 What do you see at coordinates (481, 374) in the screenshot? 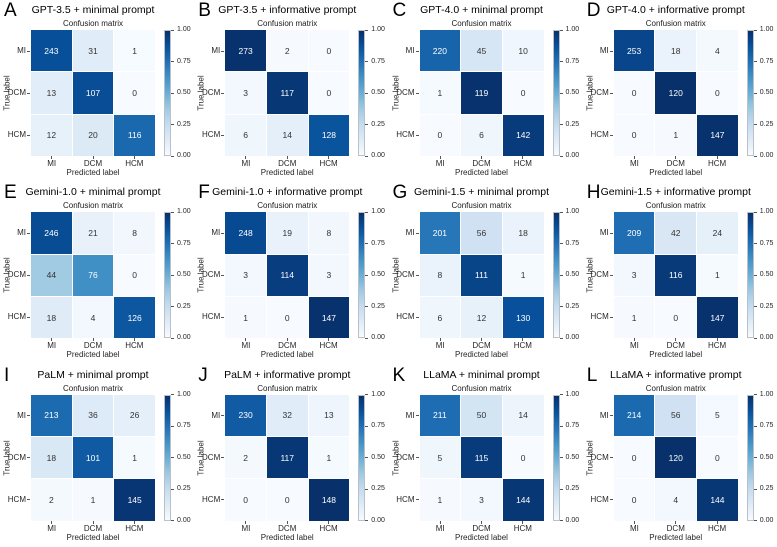
I see `panel-title: LLaMA + minimal prompt` at bounding box center [481, 374].